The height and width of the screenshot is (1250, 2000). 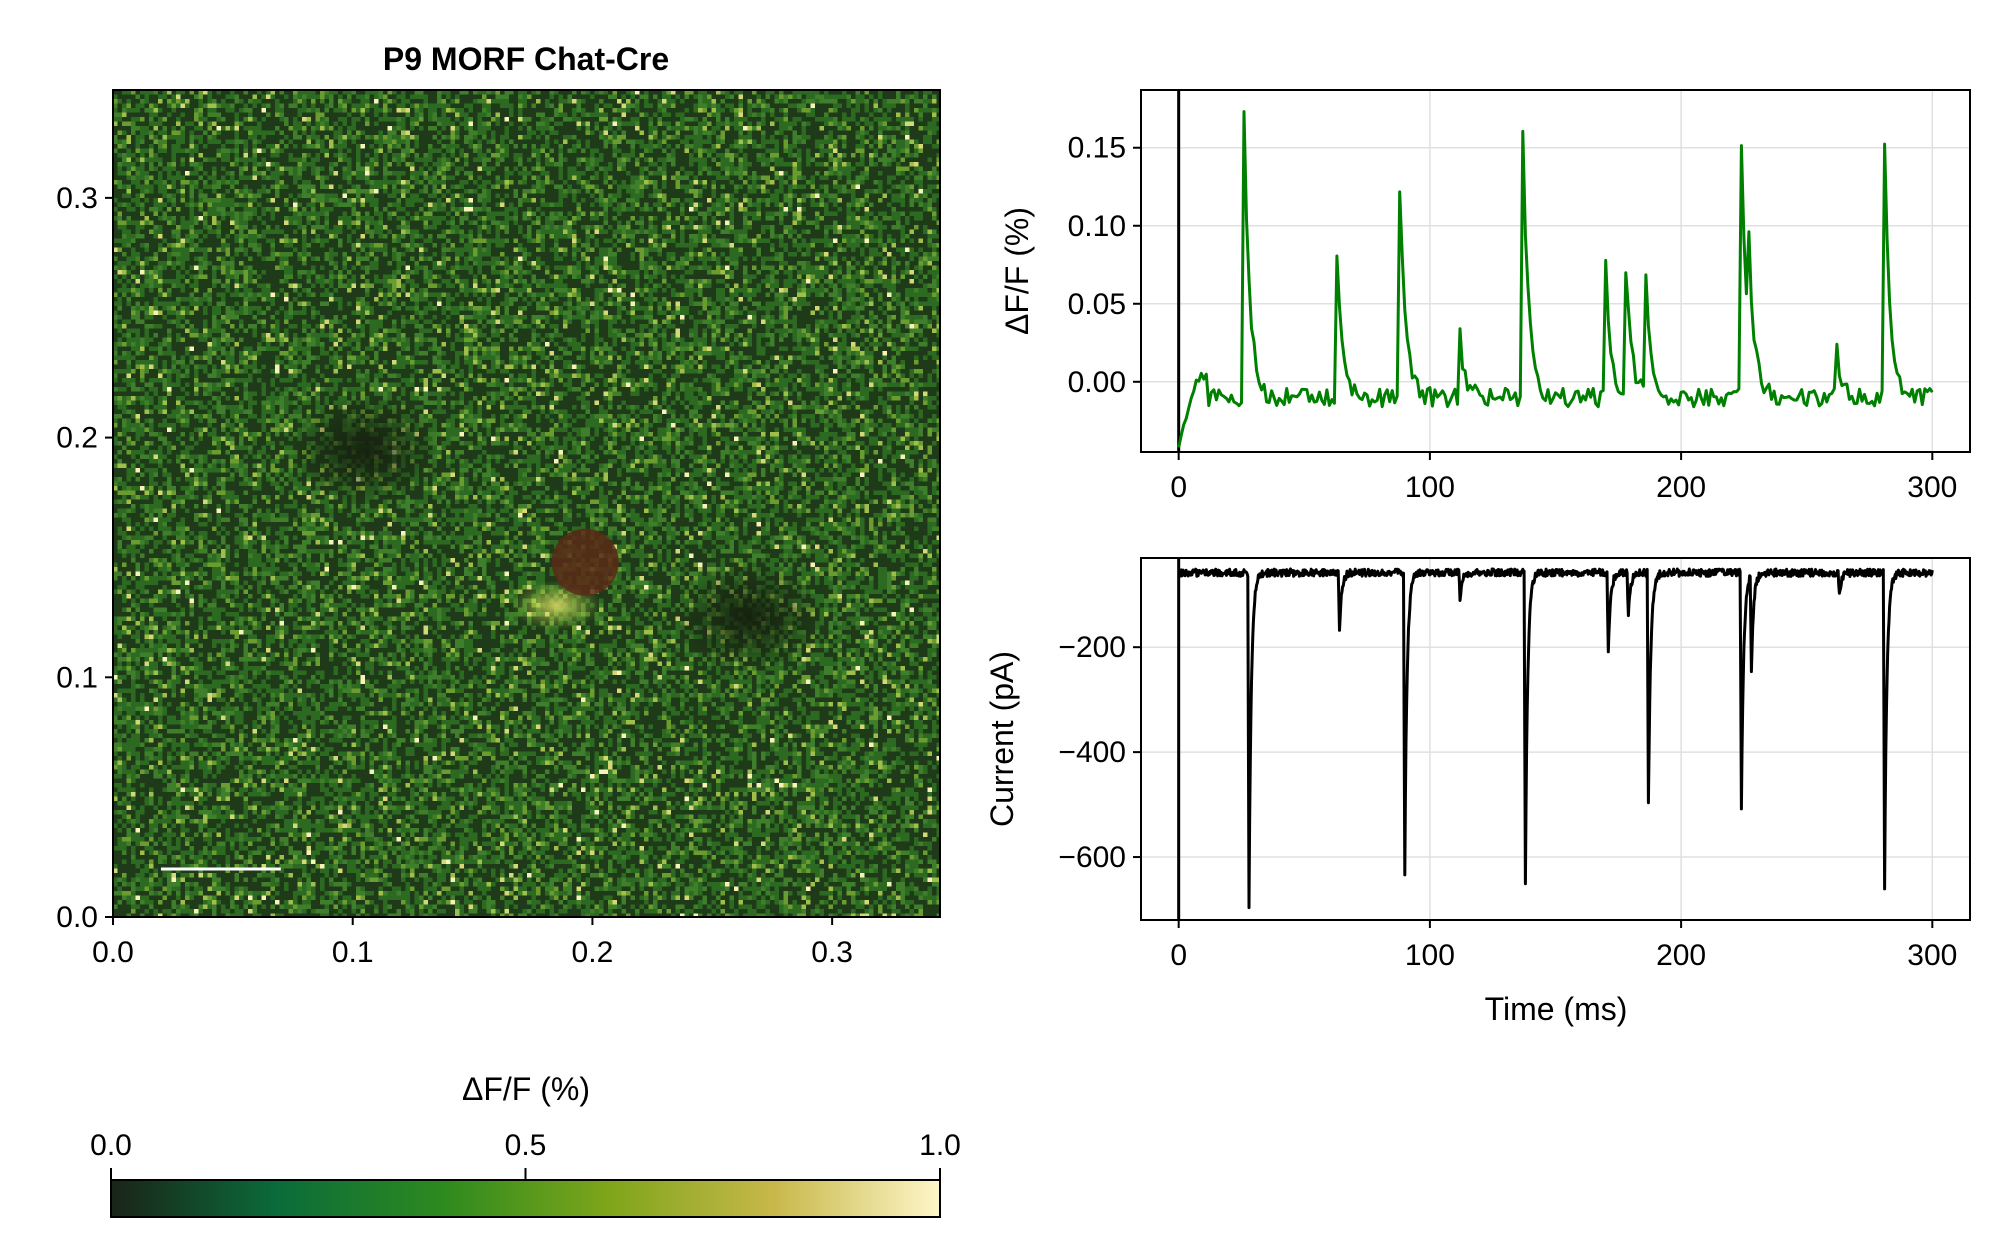 I want to click on y-tick-label: −200, so click(x=1092, y=647).